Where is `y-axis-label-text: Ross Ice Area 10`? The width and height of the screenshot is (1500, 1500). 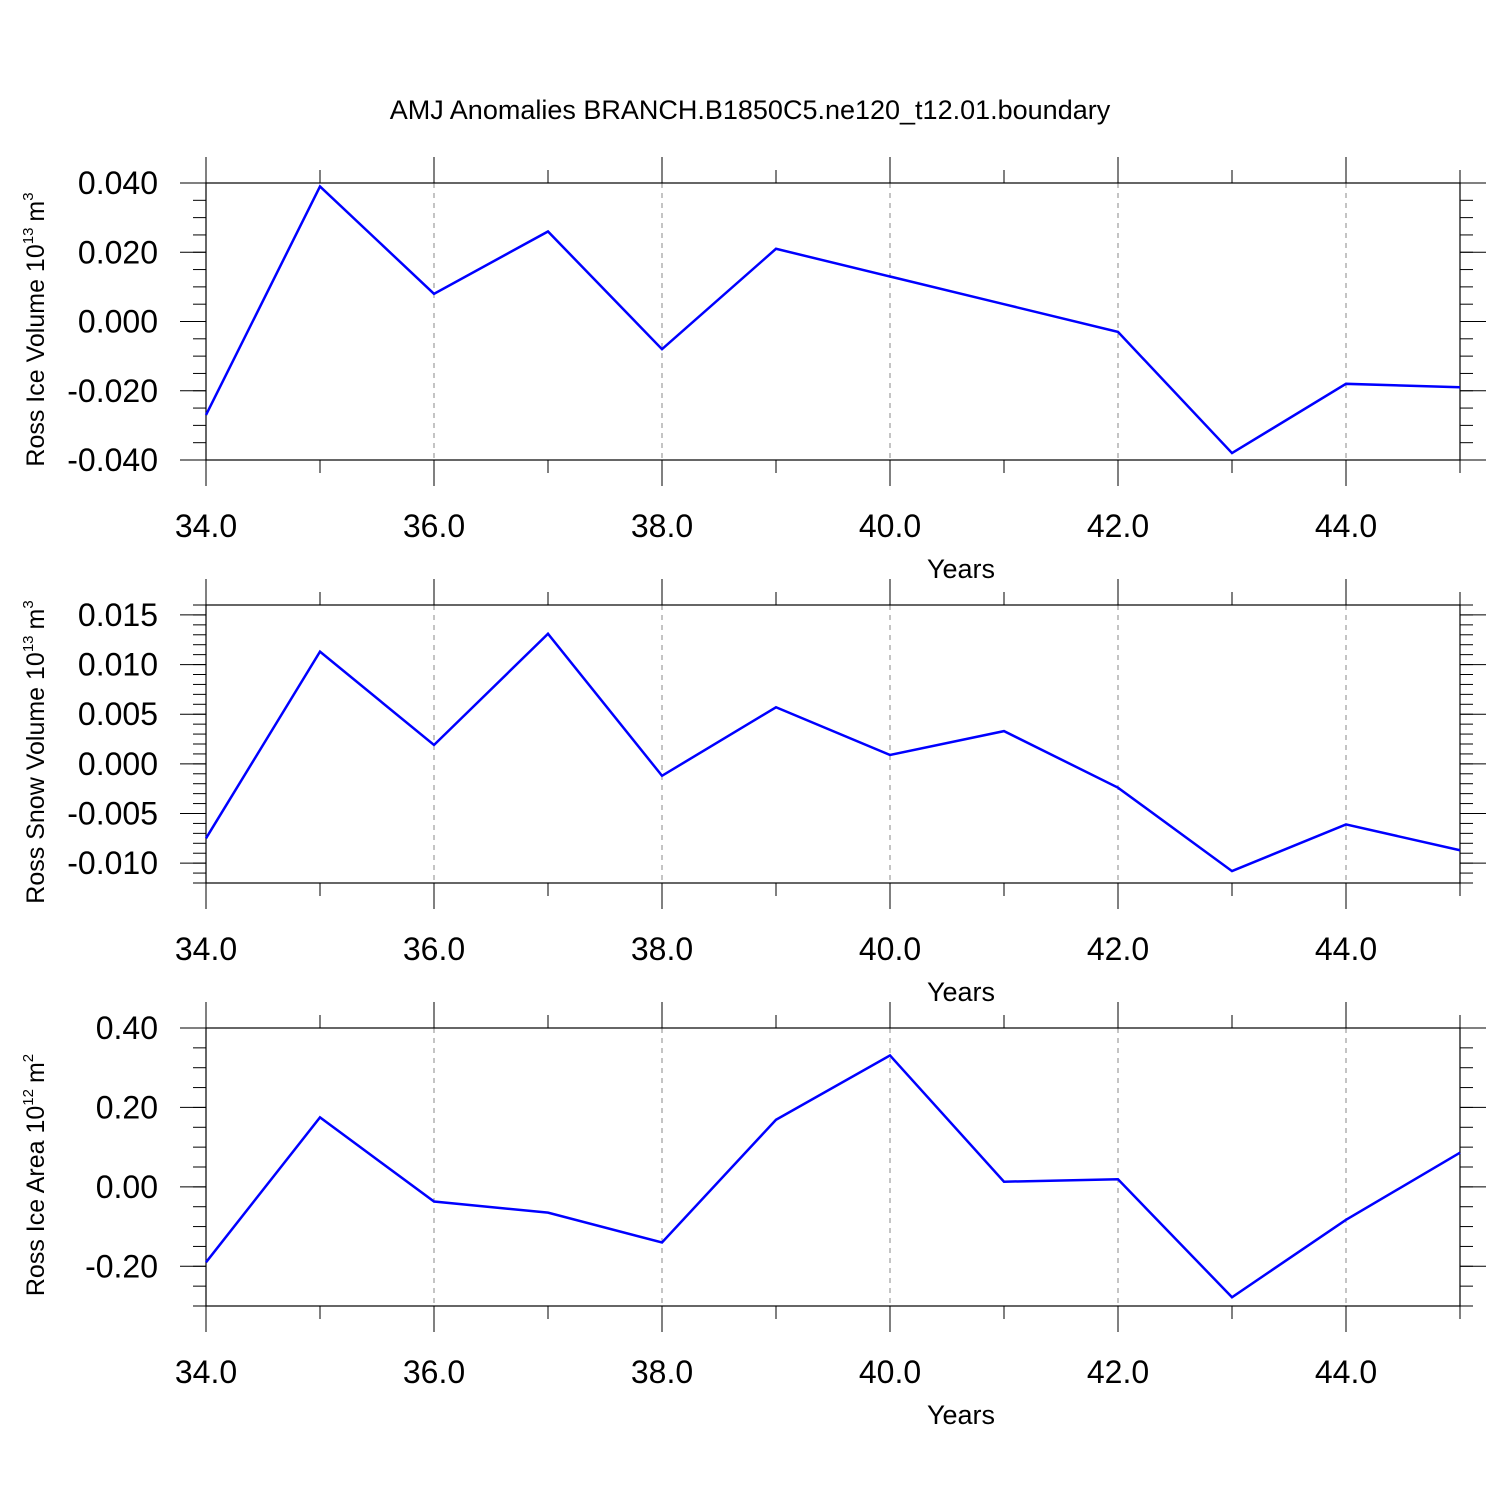
y-axis-label-text: Ross Ice Area 10 is located at coordinates (36, 1201).